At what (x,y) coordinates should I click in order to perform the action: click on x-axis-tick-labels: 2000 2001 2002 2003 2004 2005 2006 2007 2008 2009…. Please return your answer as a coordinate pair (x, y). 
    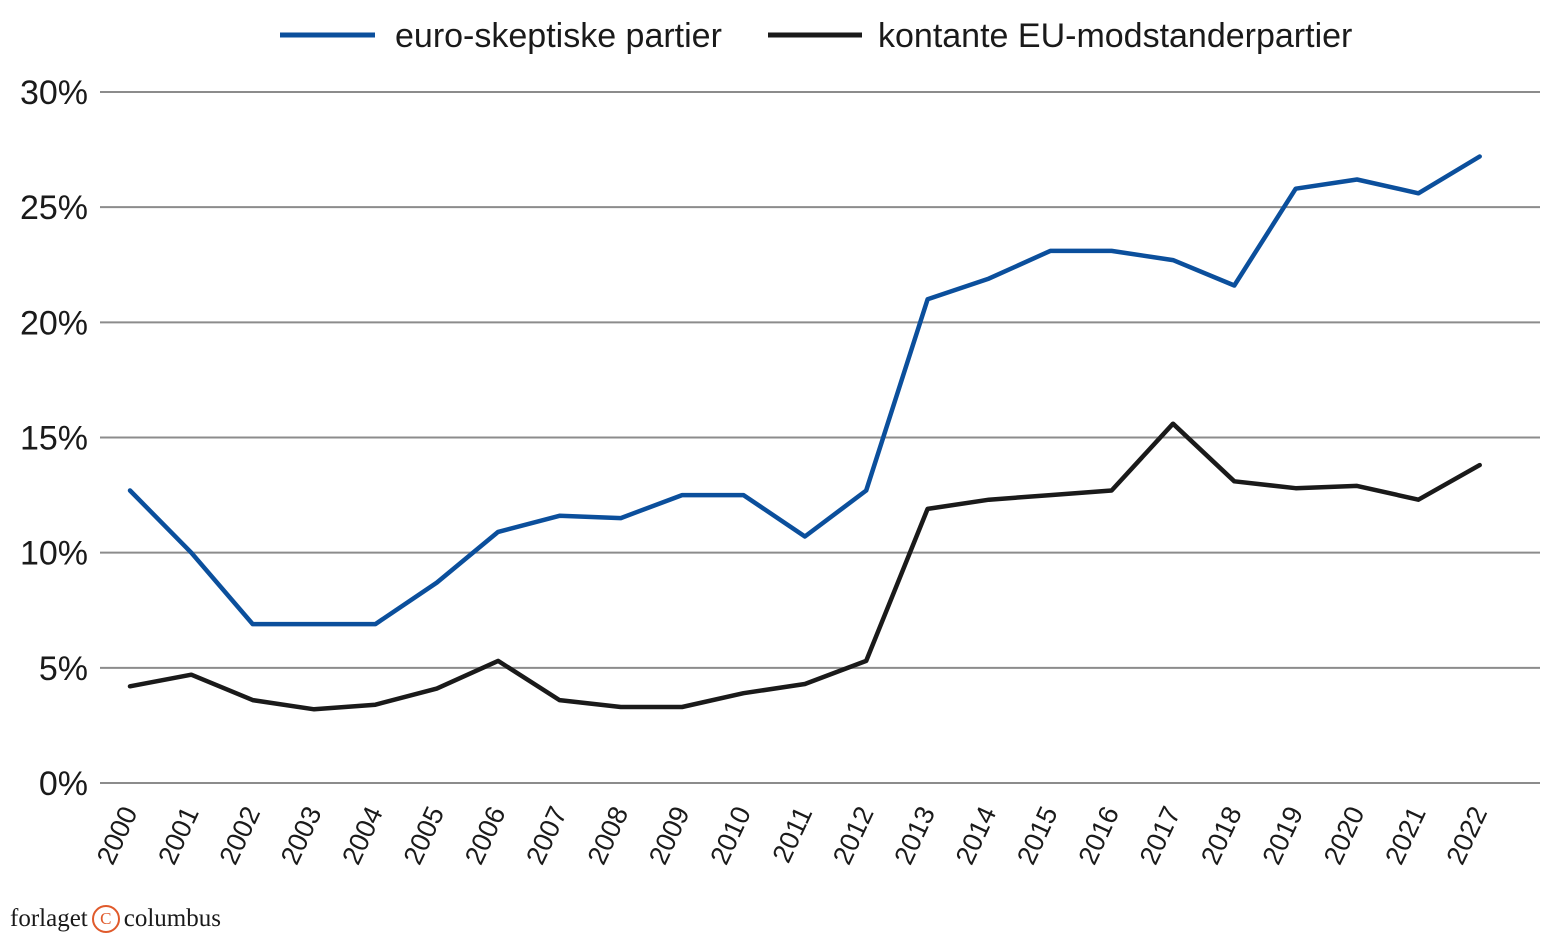
    Looking at the image, I should click on (792, 835).